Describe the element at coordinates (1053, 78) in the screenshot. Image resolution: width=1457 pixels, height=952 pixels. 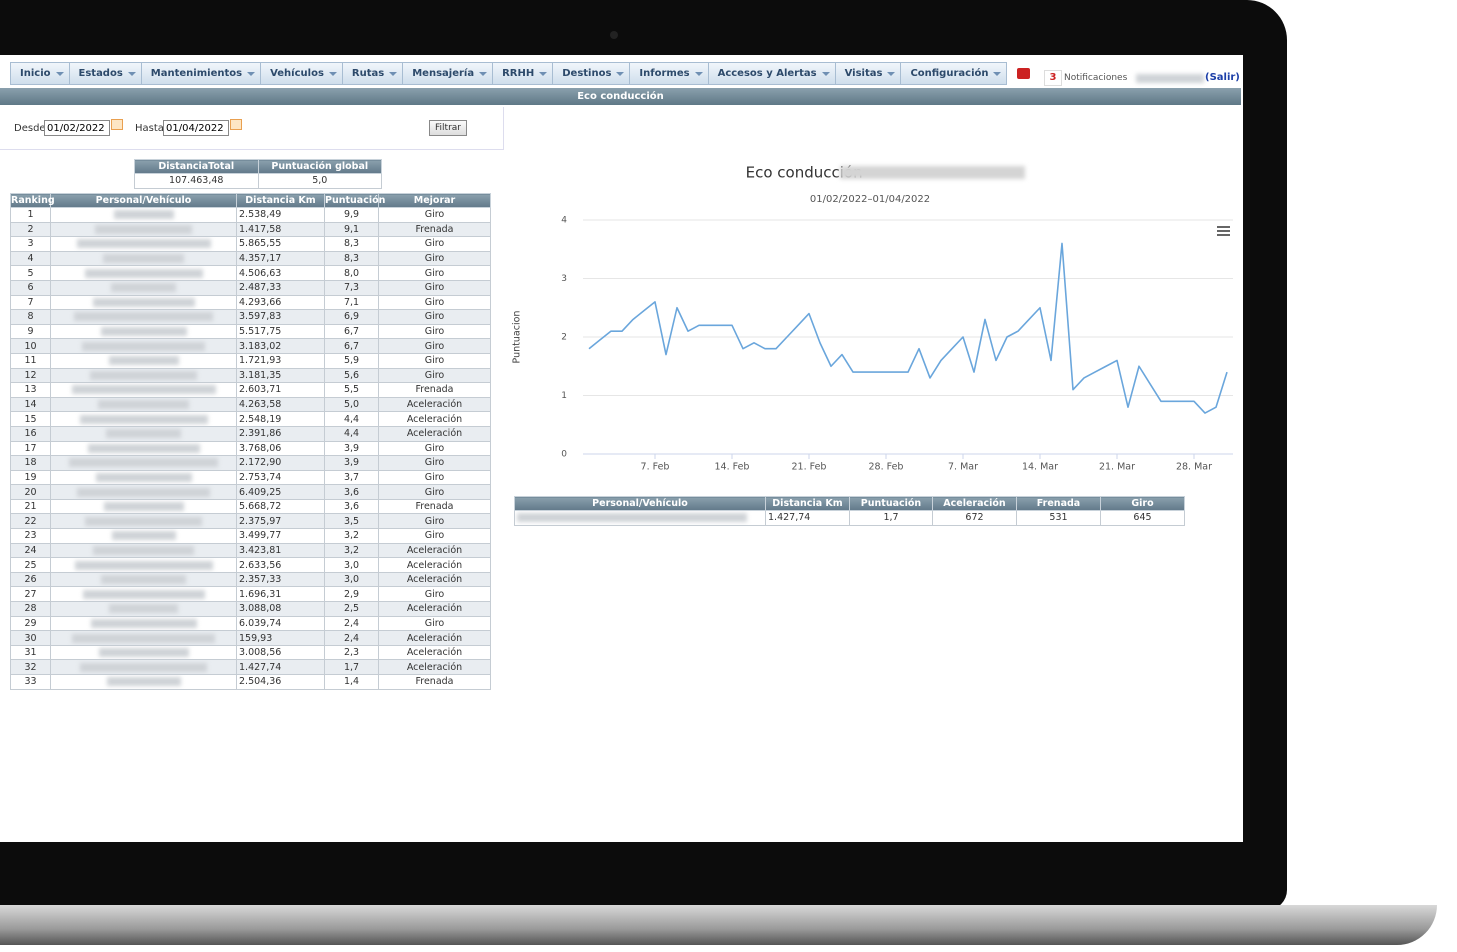
I see `notification-count: 3` at that location.